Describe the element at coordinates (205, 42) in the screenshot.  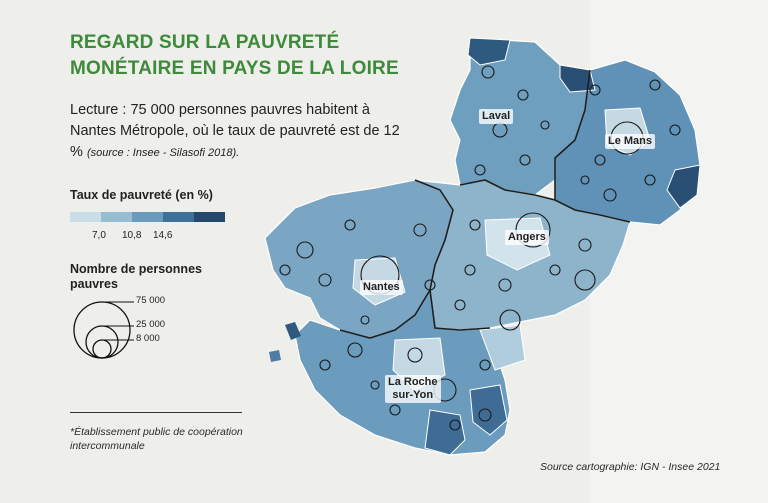
I see `title-line-1: REGARD SUR LA PAUVRETÉ` at that location.